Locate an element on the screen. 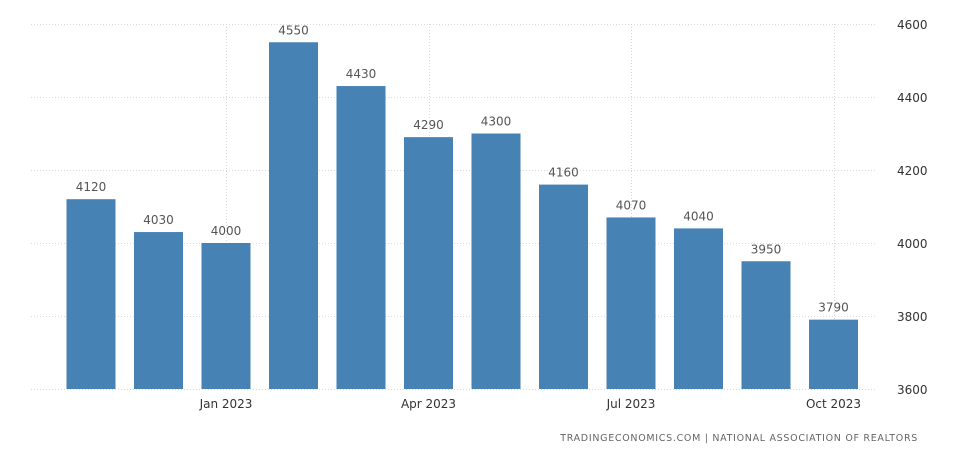 The width and height of the screenshot is (975, 459). x-tick-label: Jan 2023 is located at coordinates (226, 404).